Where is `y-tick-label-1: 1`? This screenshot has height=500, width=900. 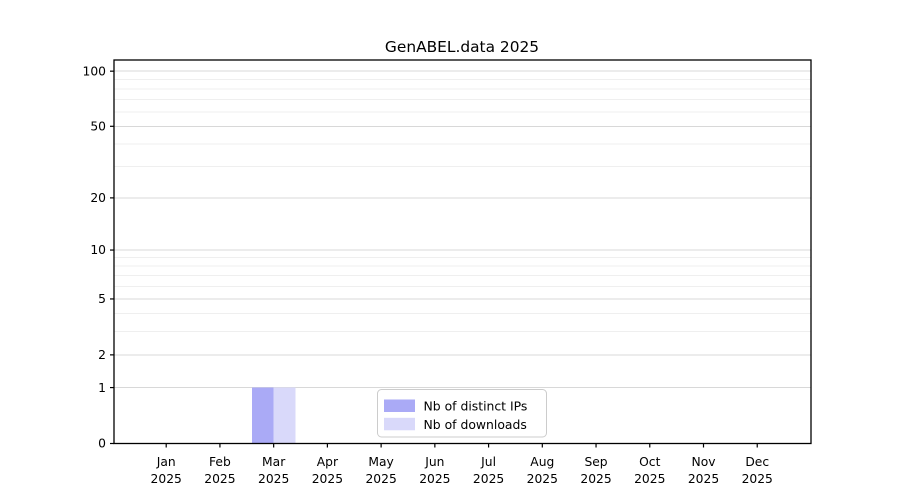
y-tick-label-1: 1 is located at coordinates (102, 388).